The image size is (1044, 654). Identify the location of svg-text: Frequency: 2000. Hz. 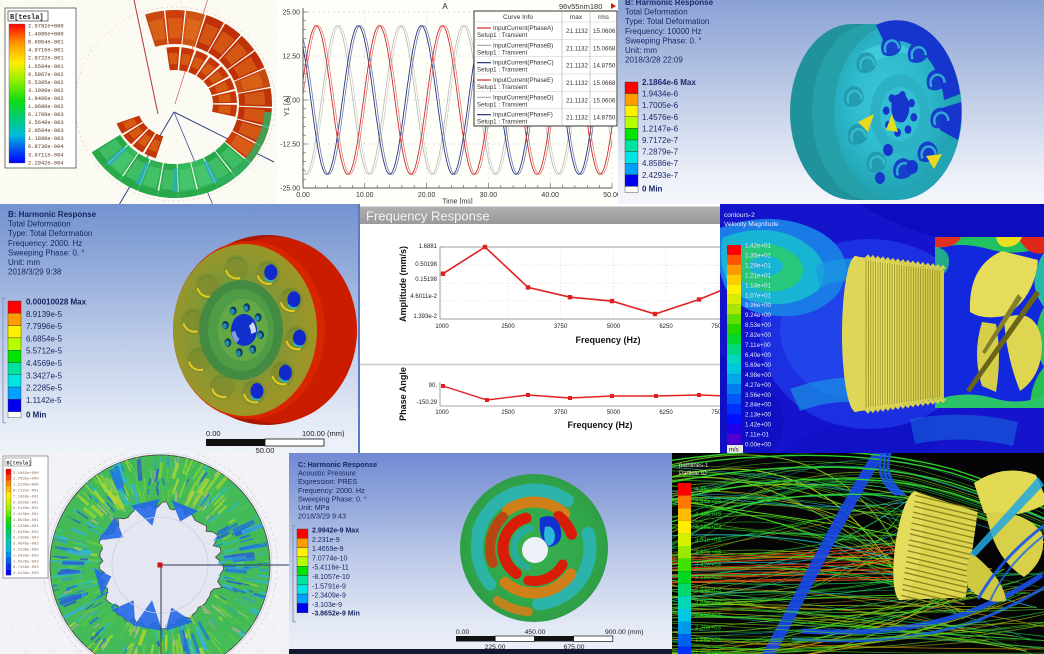
(331, 490).